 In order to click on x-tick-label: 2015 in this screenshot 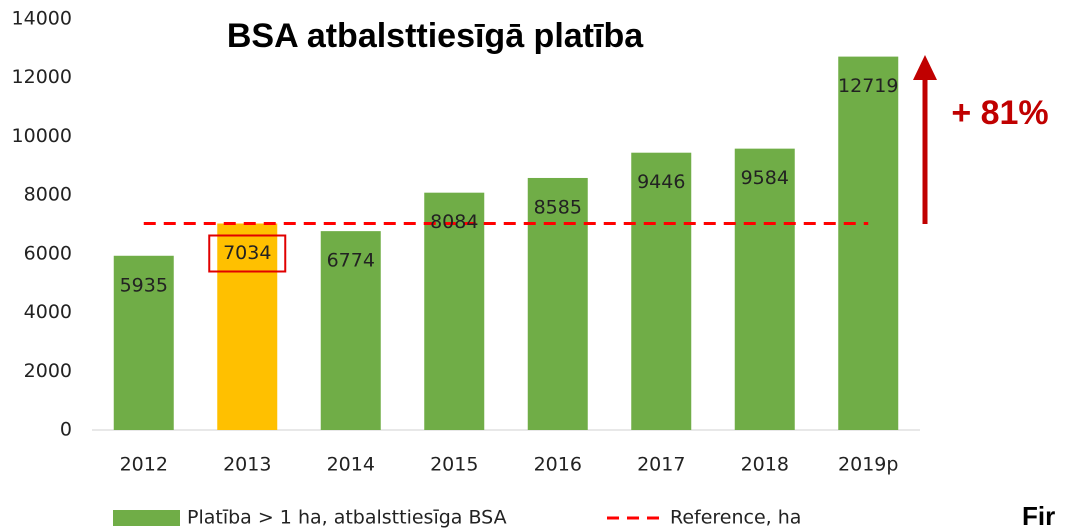, I will do `click(454, 465)`.